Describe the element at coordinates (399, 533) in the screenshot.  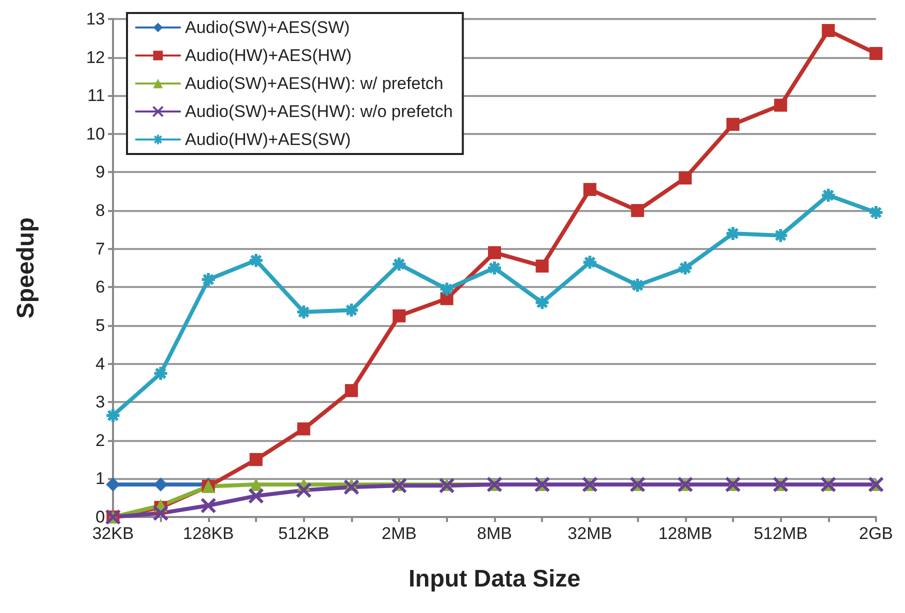
I see `x-tick-label: 2MB` at that location.